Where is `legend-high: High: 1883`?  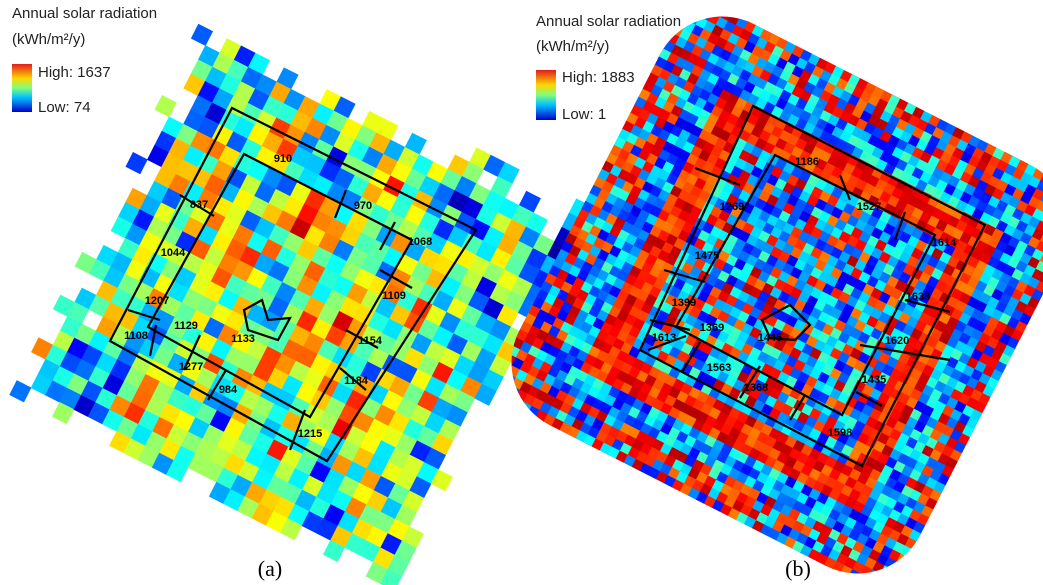 legend-high: High: 1883 is located at coordinates (598, 77).